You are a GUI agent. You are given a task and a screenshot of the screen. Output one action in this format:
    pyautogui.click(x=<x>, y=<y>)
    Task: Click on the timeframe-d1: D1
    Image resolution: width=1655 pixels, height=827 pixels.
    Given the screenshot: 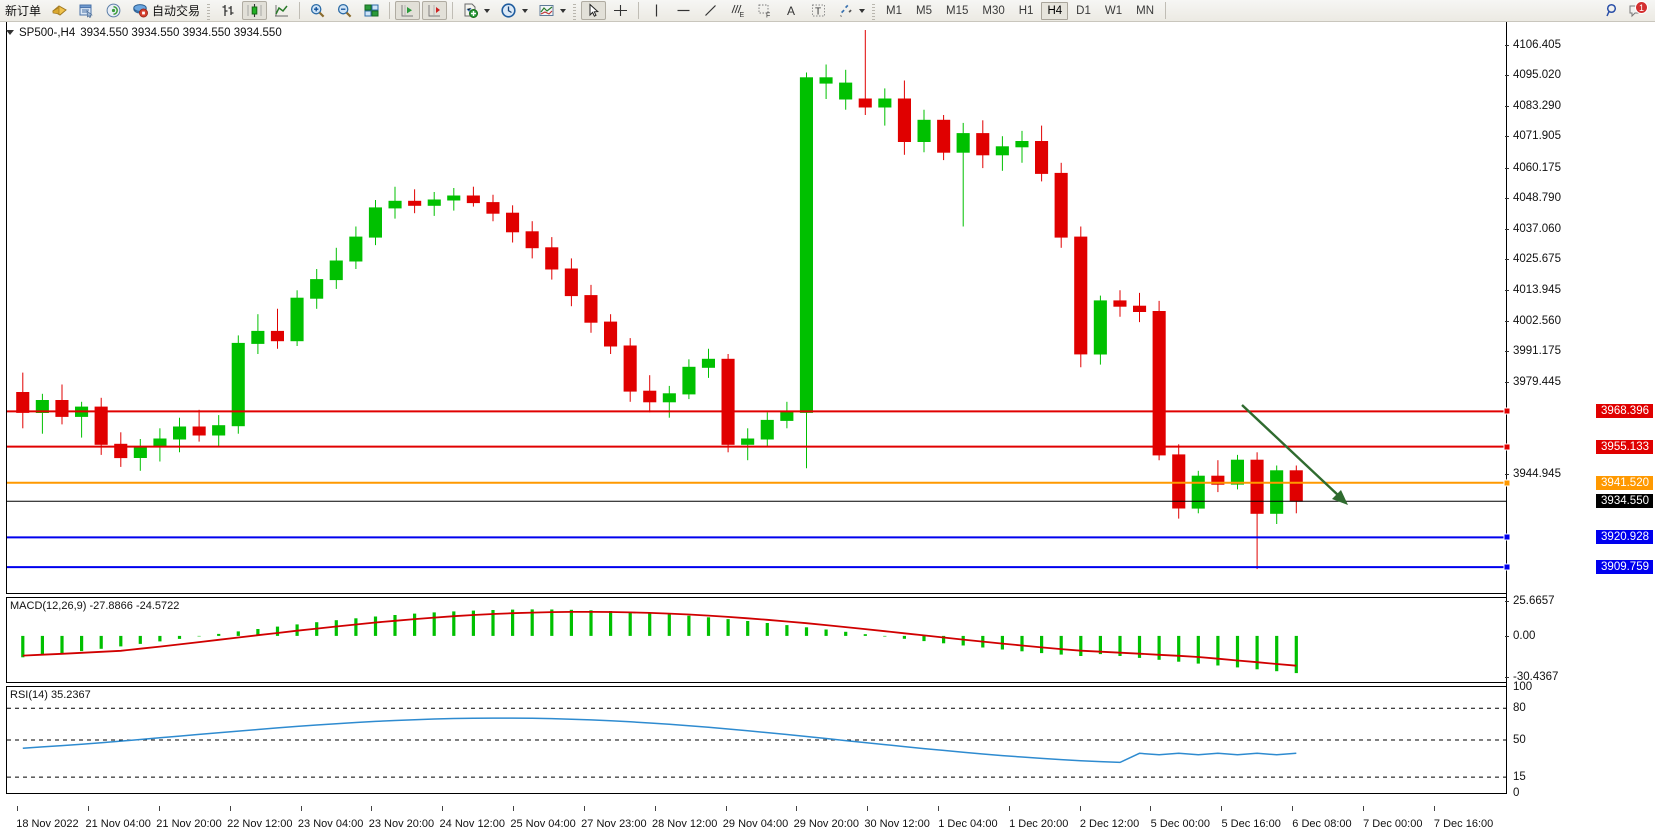 What is the action you would take?
    pyautogui.click(x=1083, y=10)
    